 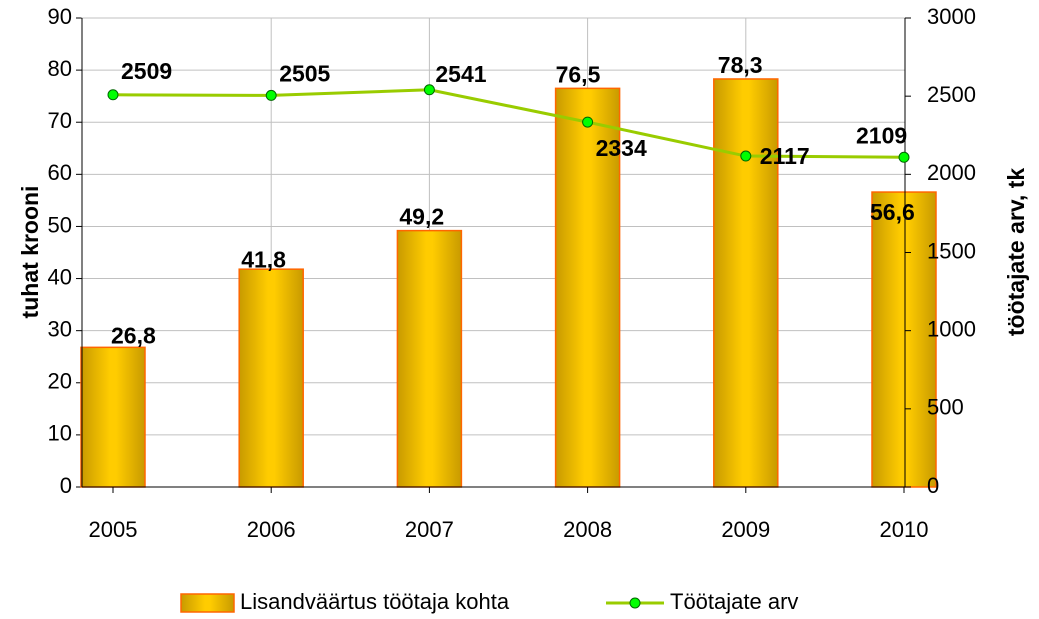 I want to click on data-label: 2109, so click(x=881, y=135).